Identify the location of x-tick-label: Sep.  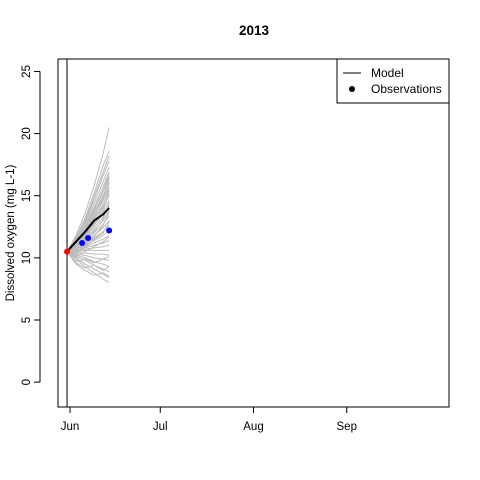
(347, 427).